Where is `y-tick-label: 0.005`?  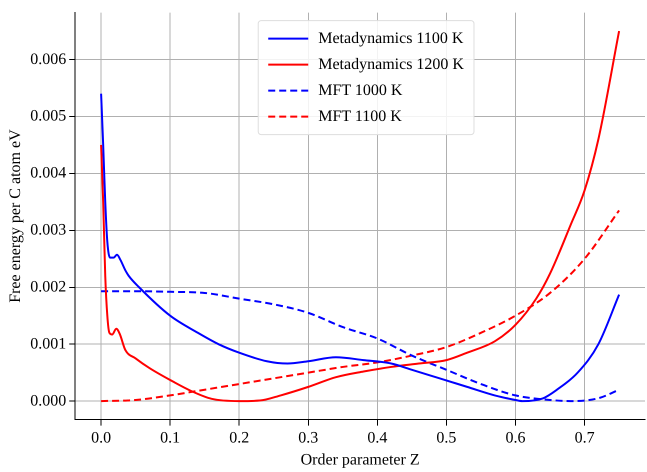
y-tick-label: 0.005 is located at coordinates (48, 116).